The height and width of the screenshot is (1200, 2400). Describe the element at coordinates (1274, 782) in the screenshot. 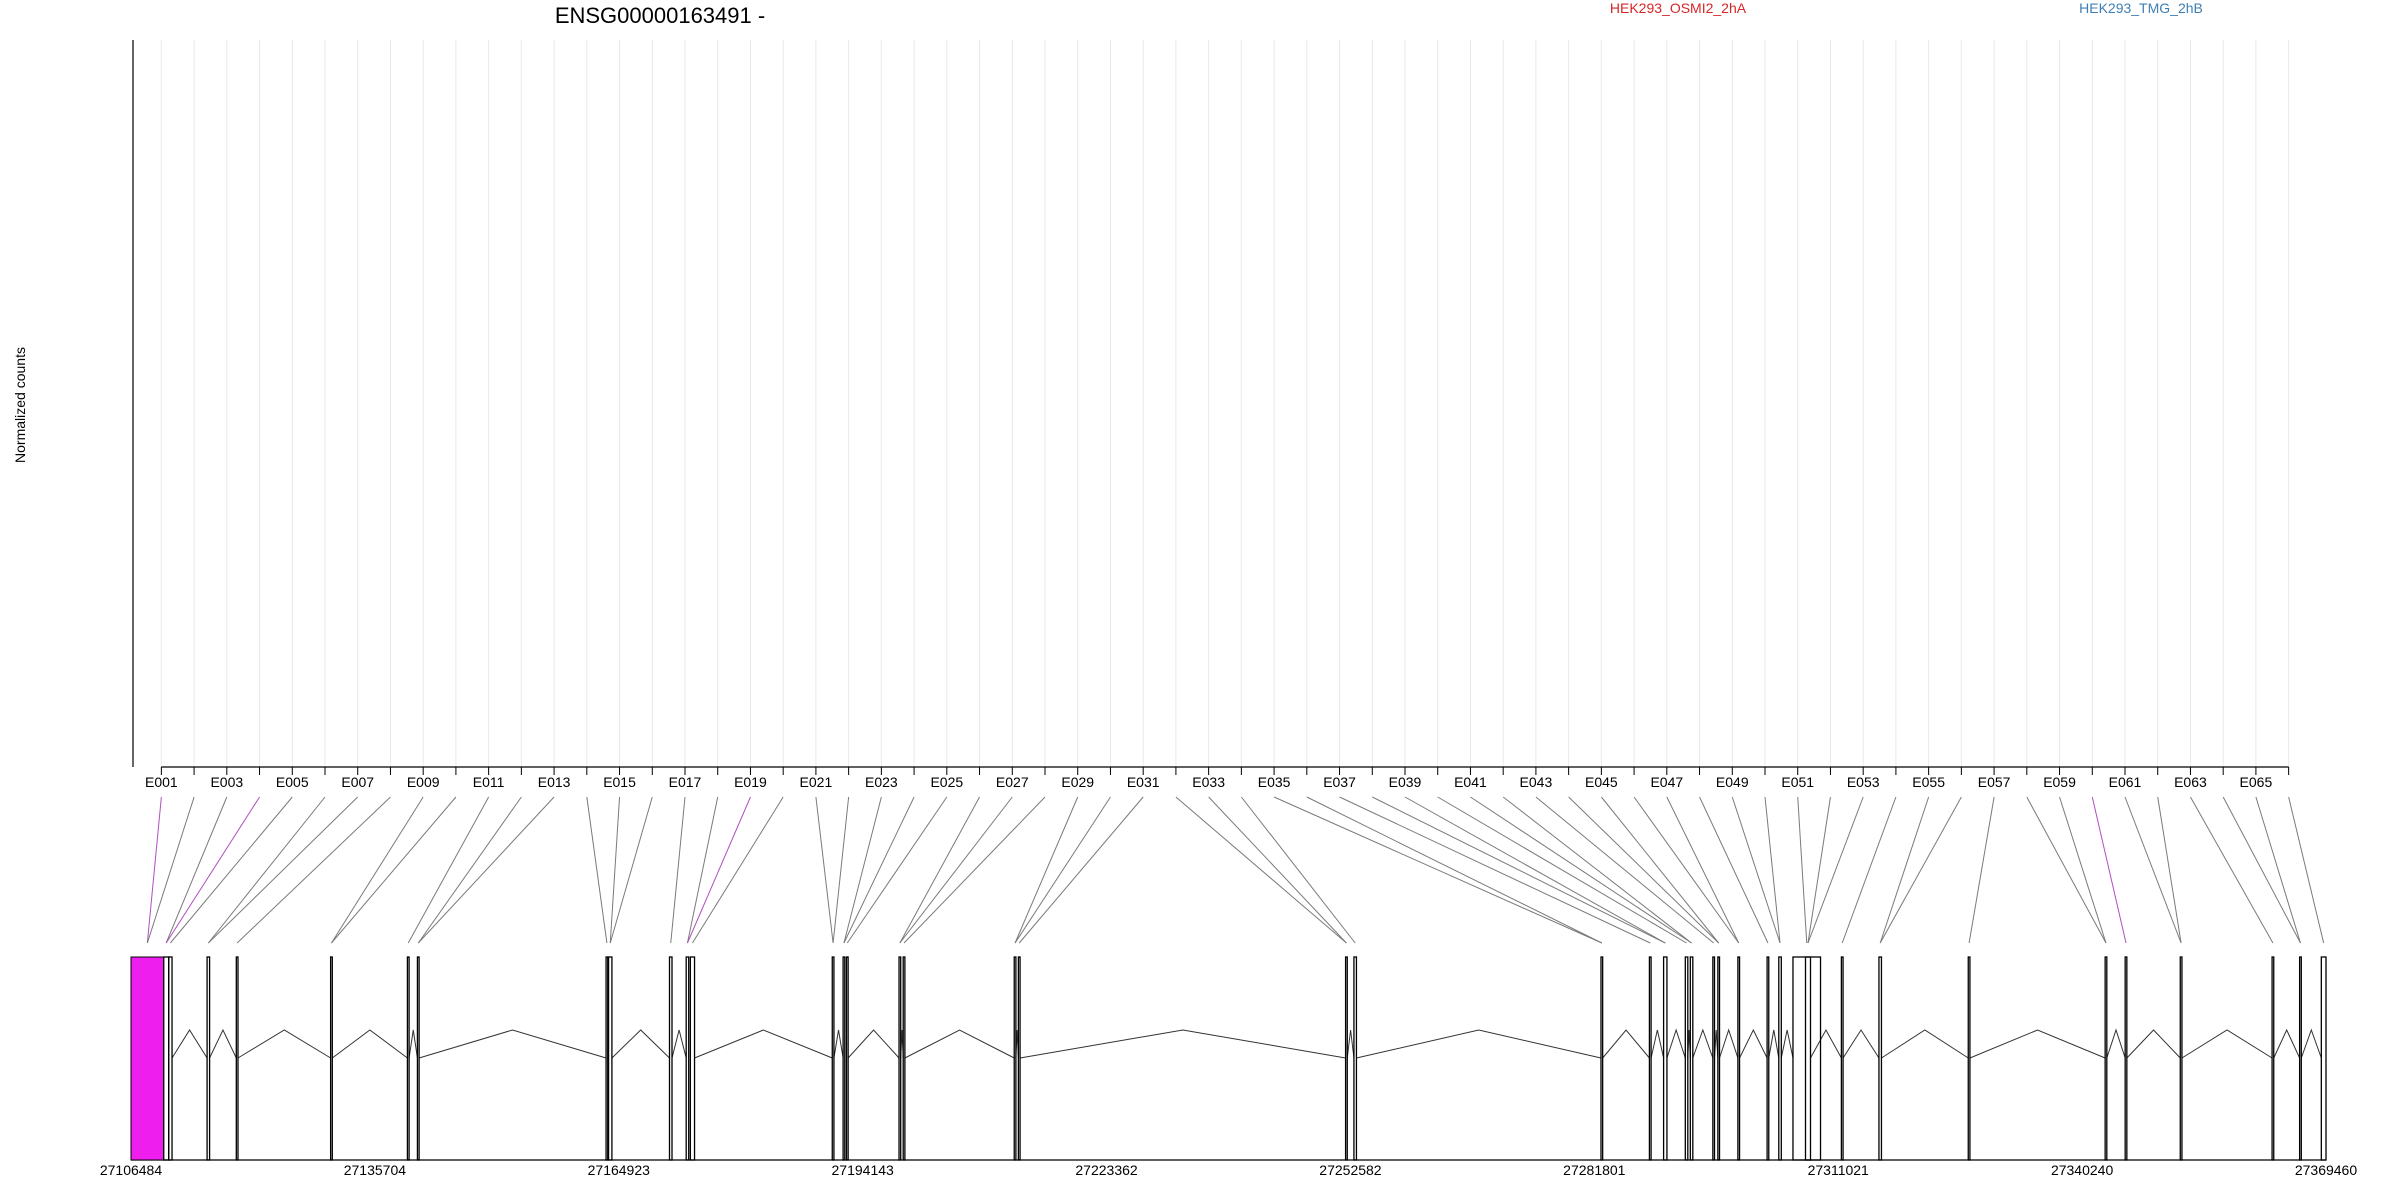

I see `x-tick-label: E035` at that location.